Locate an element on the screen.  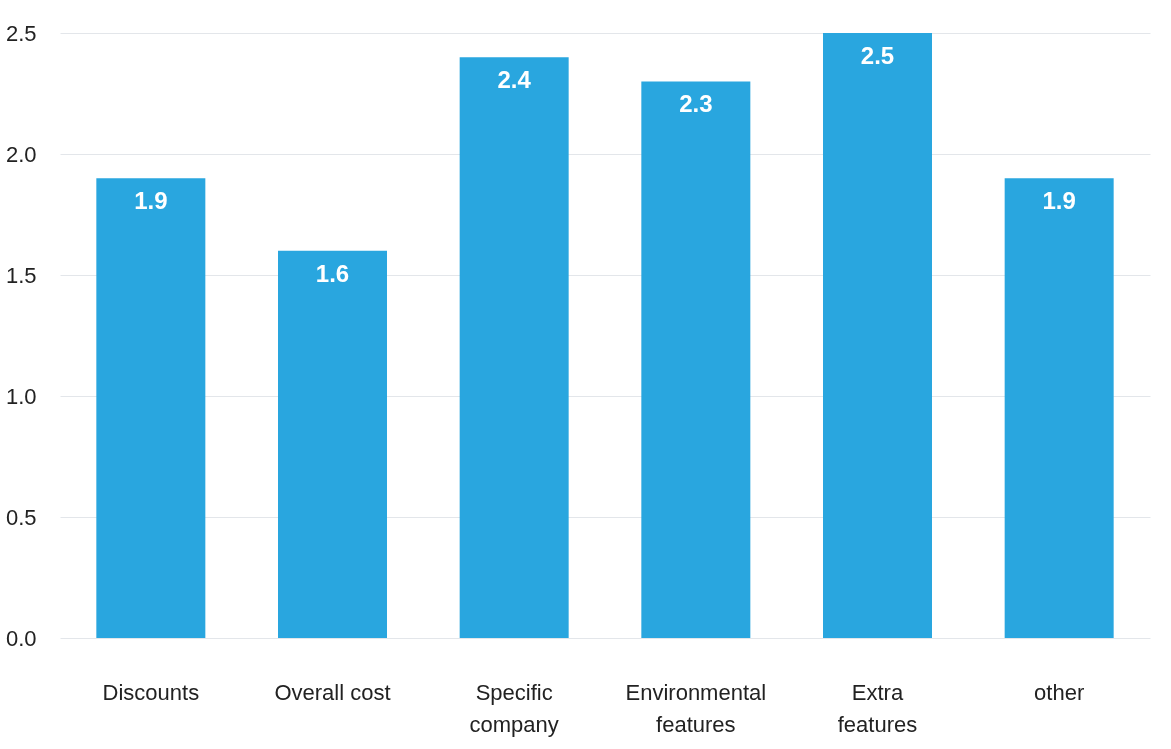
x-tick-label: other is located at coordinates (1059, 692).